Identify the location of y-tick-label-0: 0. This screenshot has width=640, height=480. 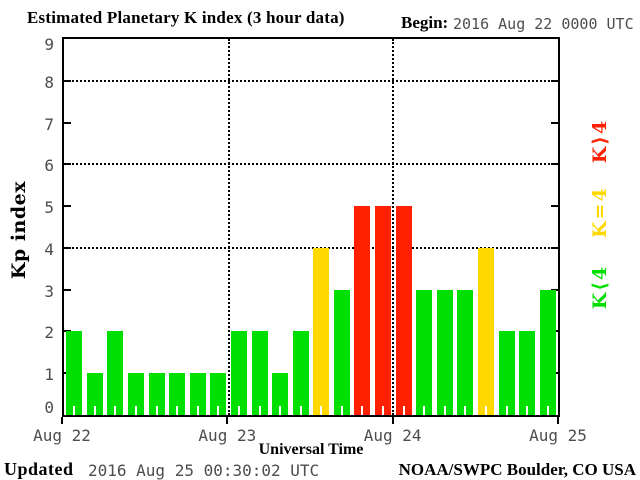
(49, 407).